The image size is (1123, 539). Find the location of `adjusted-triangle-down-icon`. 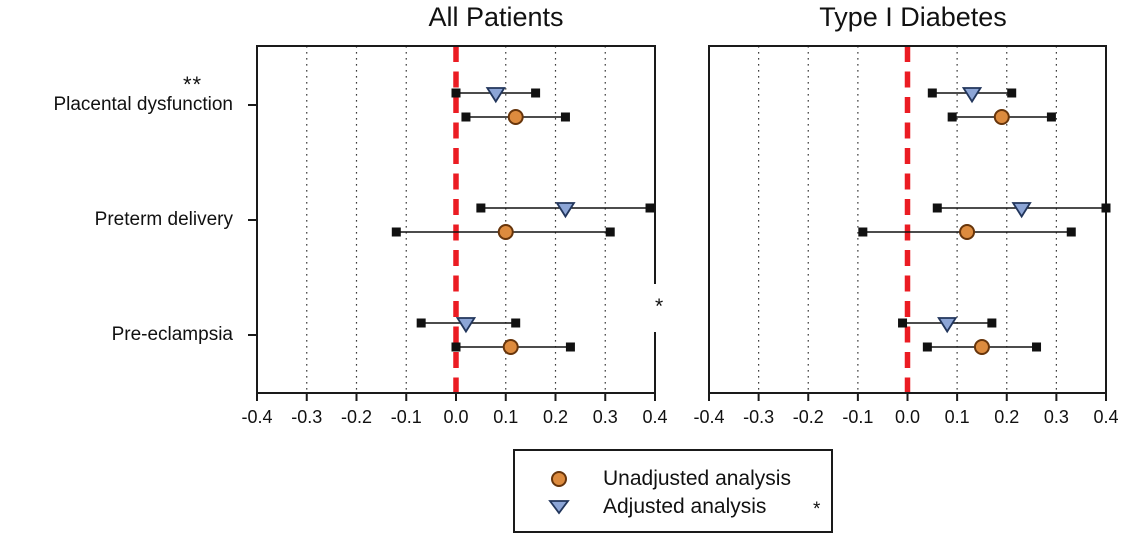

adjusted-triangle-down-icon is located at coordinates (559, 507).